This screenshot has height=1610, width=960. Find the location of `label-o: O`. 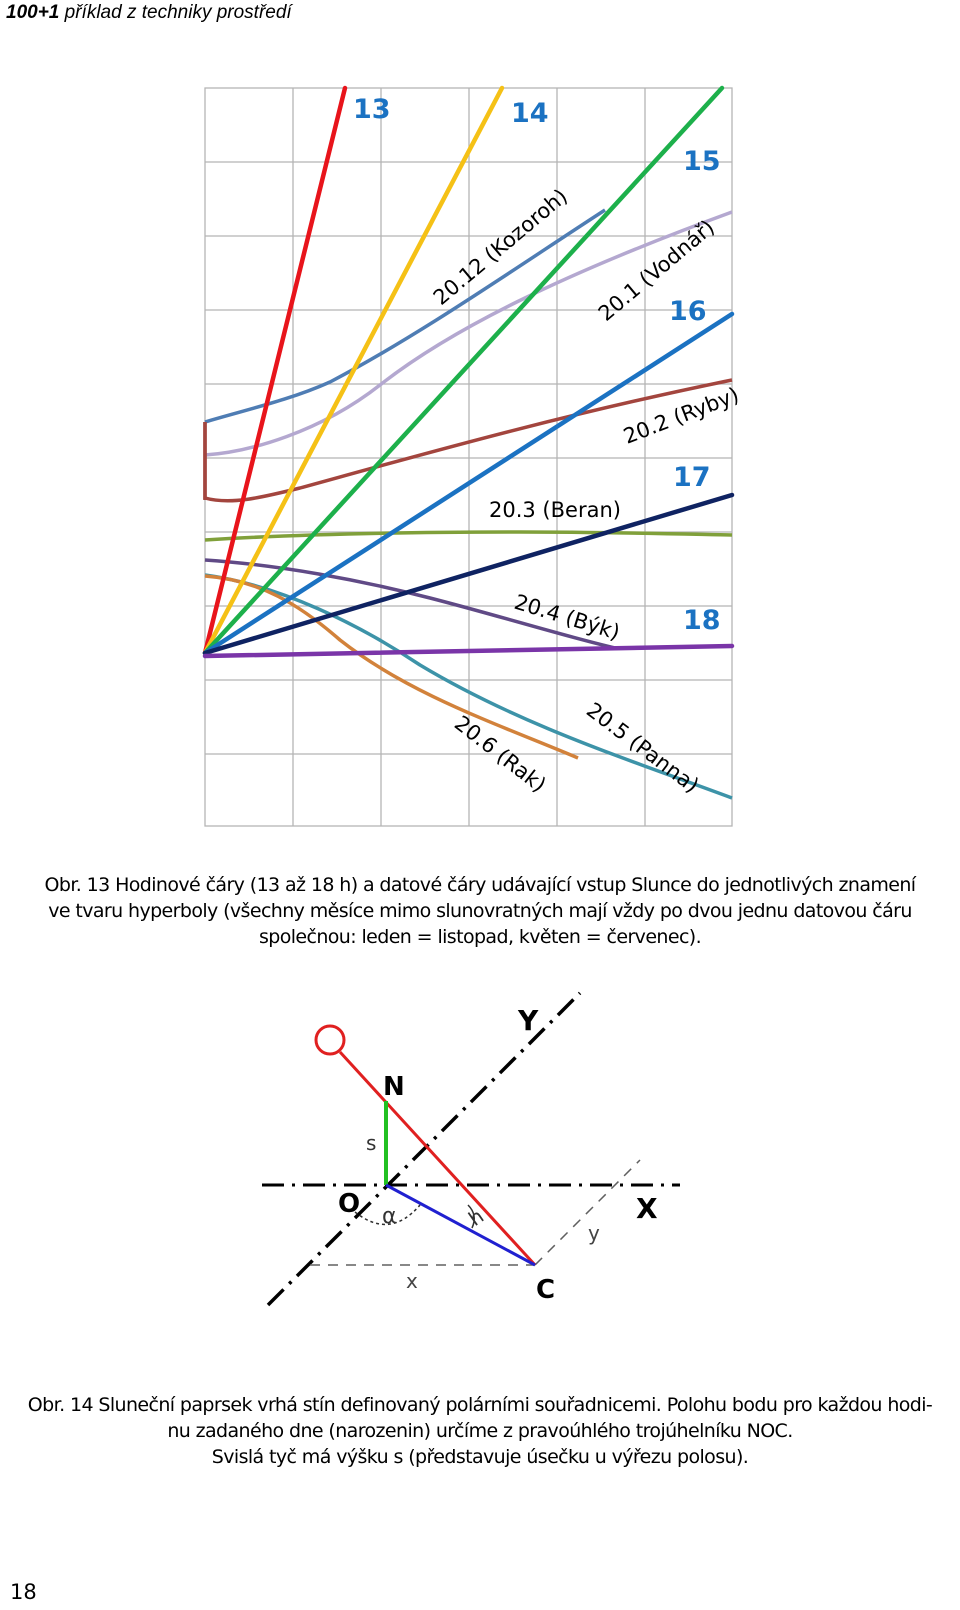

label-o: O is located at coordinates (349, 1204).